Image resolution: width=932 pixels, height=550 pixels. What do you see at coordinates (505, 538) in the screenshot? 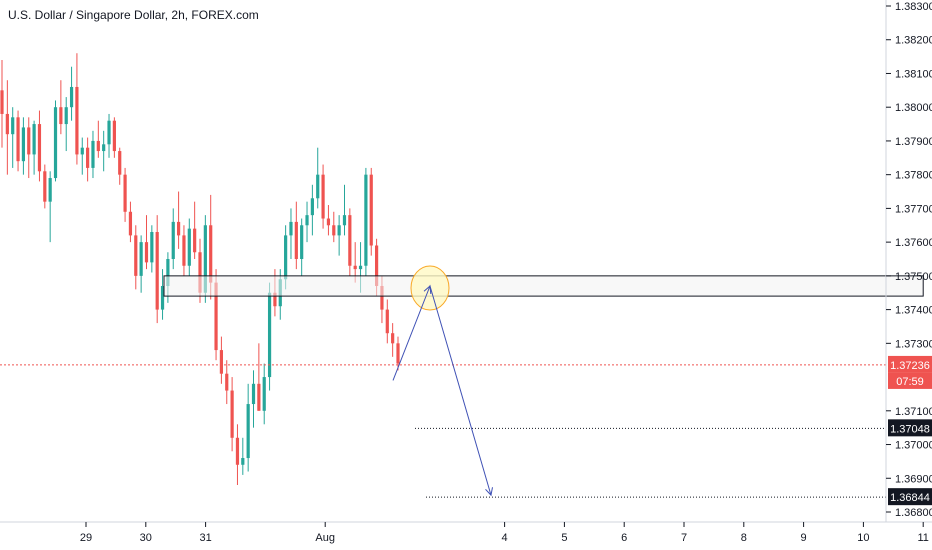
I see `x-tick-label: 4` at bounding box center [505, 538].